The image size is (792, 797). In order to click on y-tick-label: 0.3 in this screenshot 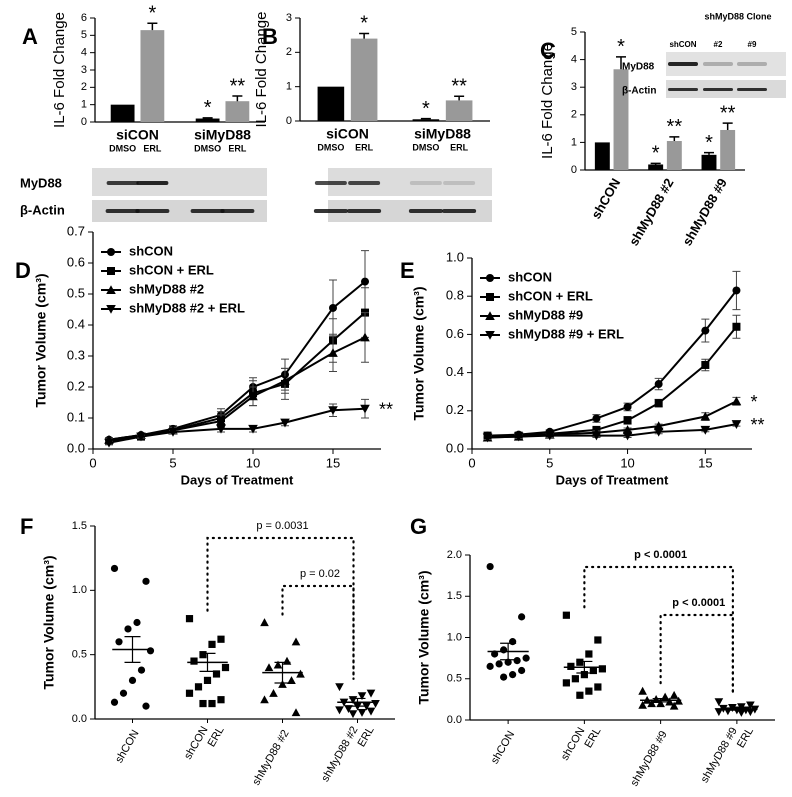, I will do `click(76, 354)`.